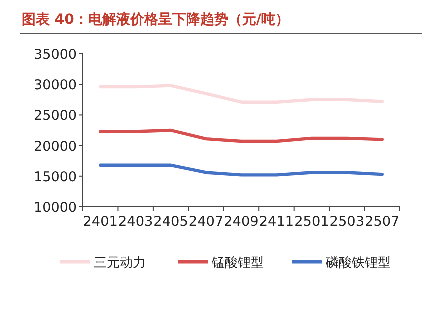  I want to click on x-tick-label: 2405, so click(171, 222).